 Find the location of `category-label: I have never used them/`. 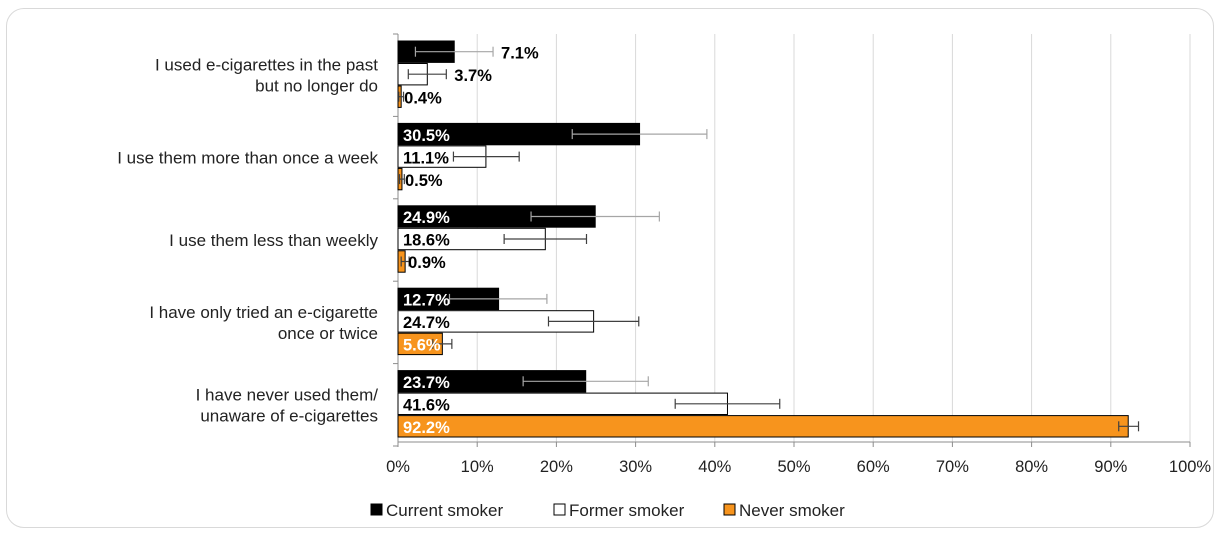

category-label: I have never used them/ is located at coordinates (287, 394).